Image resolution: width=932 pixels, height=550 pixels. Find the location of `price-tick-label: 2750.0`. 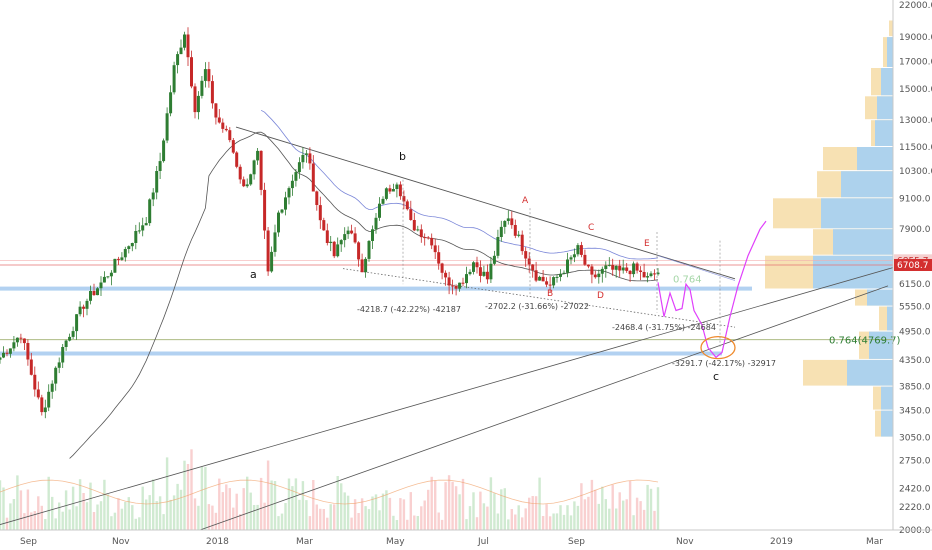

price-tick-label: 2750.0 is located at coordinates (915, 461).